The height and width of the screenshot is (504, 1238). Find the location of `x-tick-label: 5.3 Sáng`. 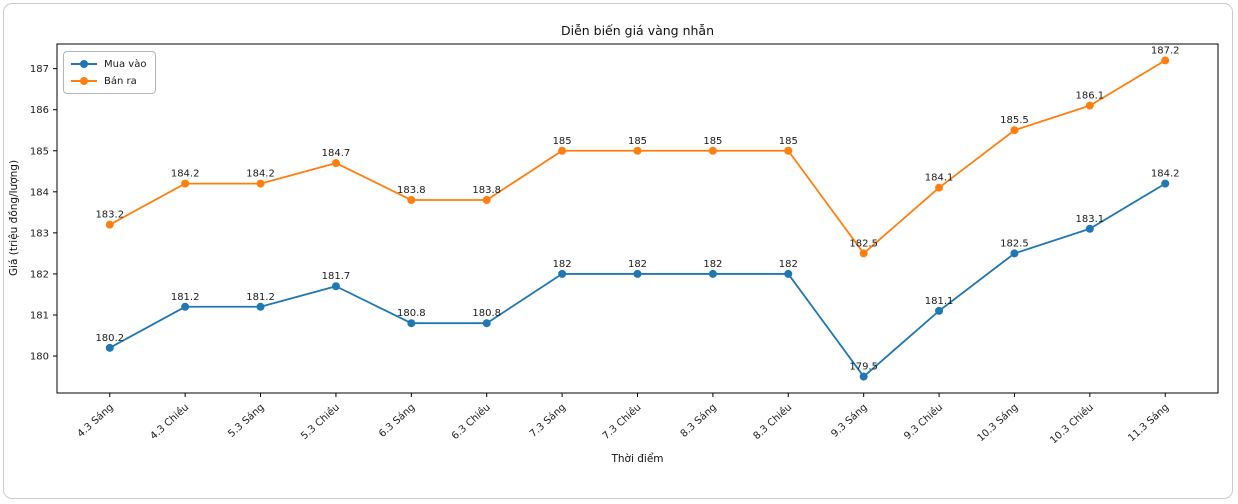

x-tick-label: 5.3 Sáng is located at coordinates (246, 420).